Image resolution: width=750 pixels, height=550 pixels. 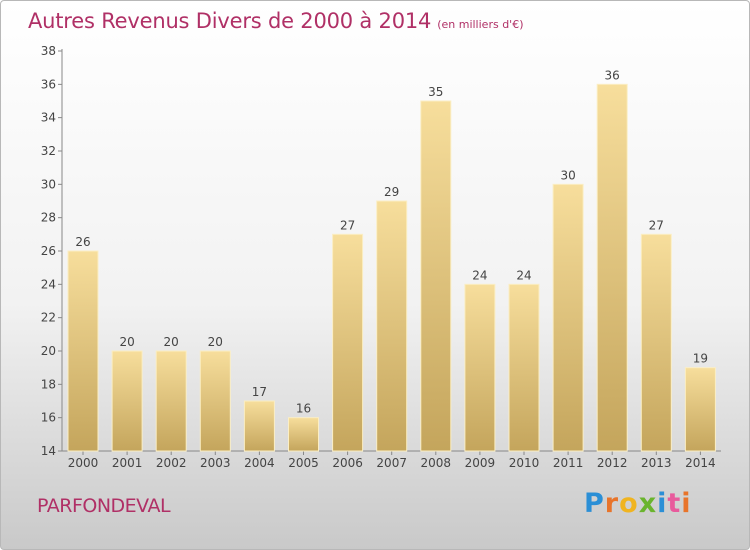 What do you see at coordinates (612, 463) in the screenshot?
I see `x-tick-label-2012: 2012` at bounding box center [612, 463].